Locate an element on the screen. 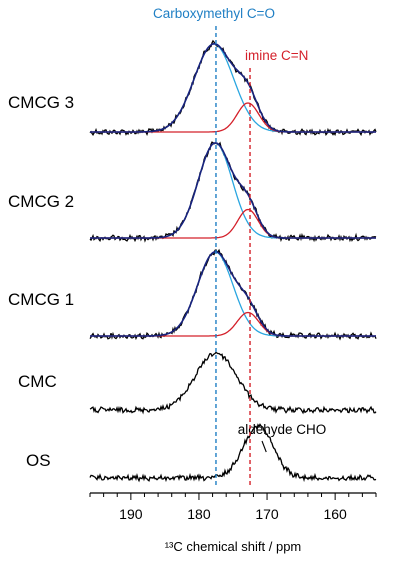 The image size is (400, 561). x-axis-label: ¹³C chemical shift / ppm is located at coordinates (233, 546).